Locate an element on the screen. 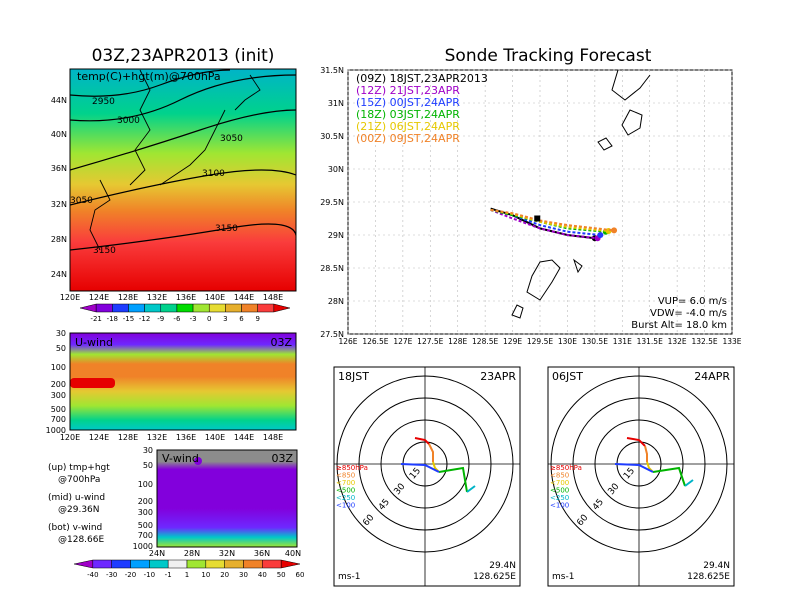 This screenshot has width=792, height=612. wind-colorbar-label: 20 is located at coordinates (224, 575).